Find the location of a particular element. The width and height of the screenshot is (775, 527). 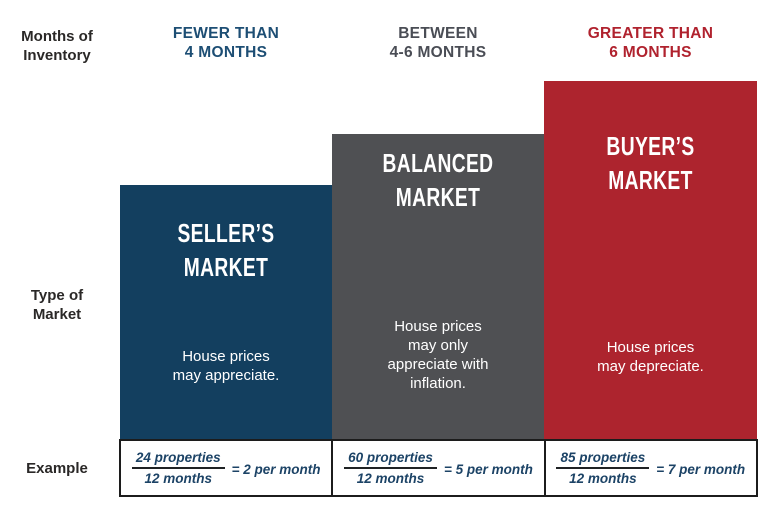

fraction: 24 properties 12 months is located at coordinates (178, 468).